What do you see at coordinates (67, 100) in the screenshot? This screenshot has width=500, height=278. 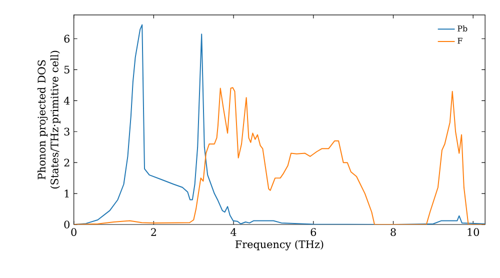 I see `y-tick-label: 4` at bounding box center [67, 100].